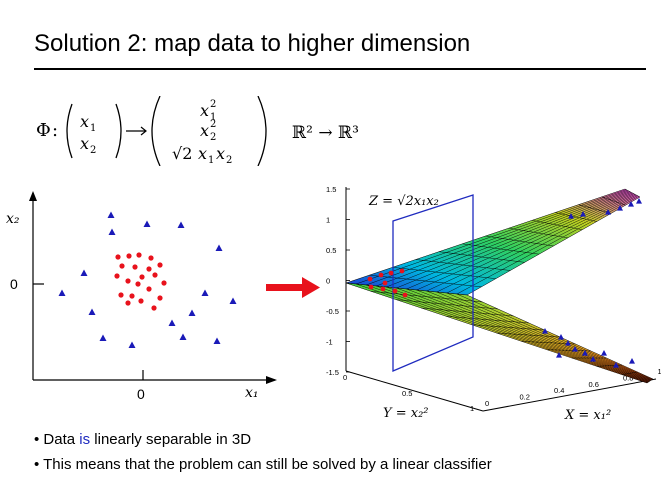 This screenshot has height=495, width=661. What do you see at coordinates (525, 397) in the screenshot?
I see `x-tick-label: 0.2` at bounding box center [525, 397].